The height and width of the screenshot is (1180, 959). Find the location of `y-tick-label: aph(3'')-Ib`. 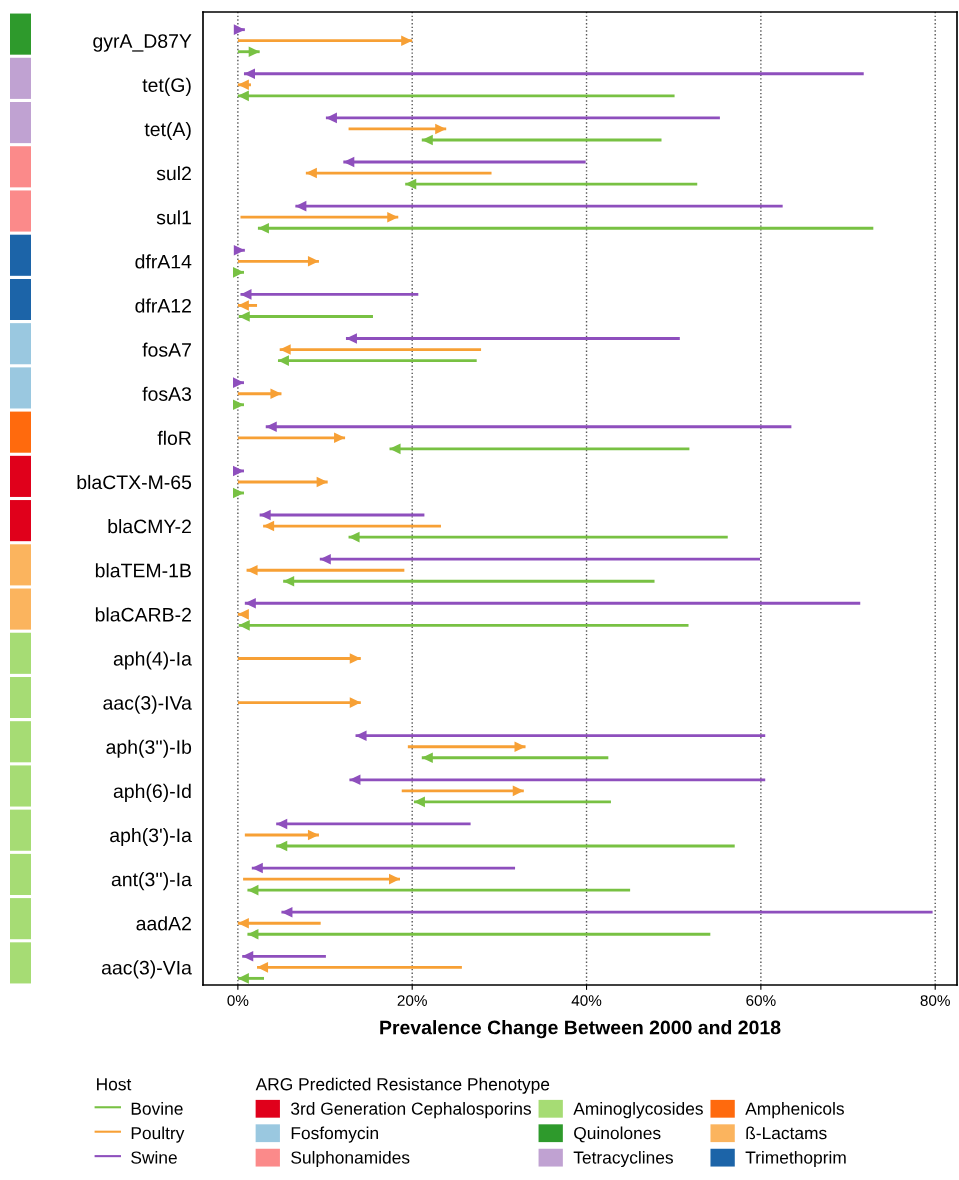

y-tick-label: aph(3'')-Ib is located at coordinates (149, 748).